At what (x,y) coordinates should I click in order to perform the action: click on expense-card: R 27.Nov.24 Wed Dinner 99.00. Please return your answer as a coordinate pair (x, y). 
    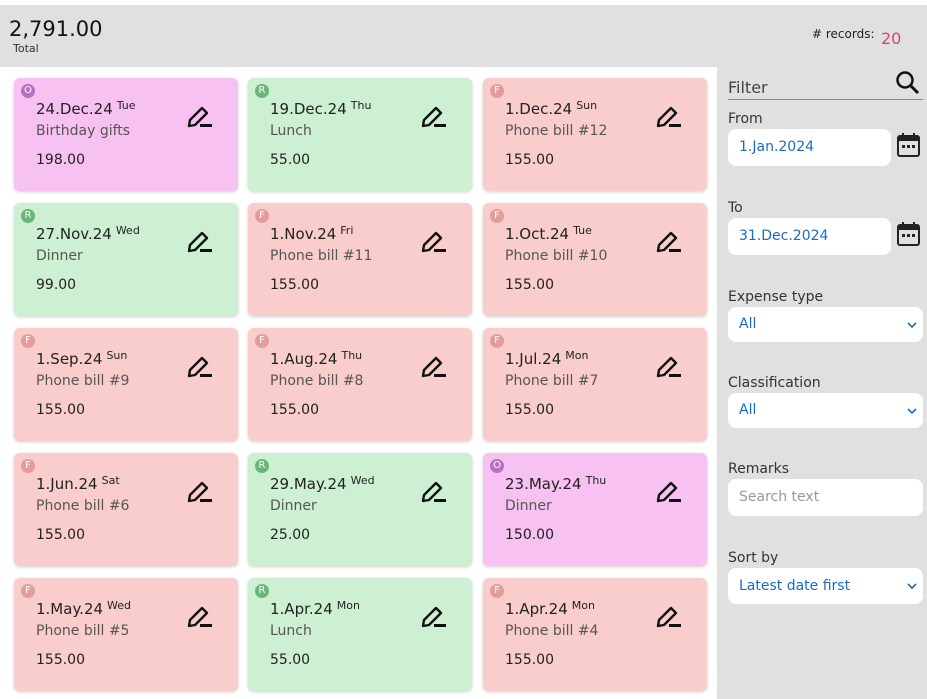
    Looking at the image, I should click on (126, 259).